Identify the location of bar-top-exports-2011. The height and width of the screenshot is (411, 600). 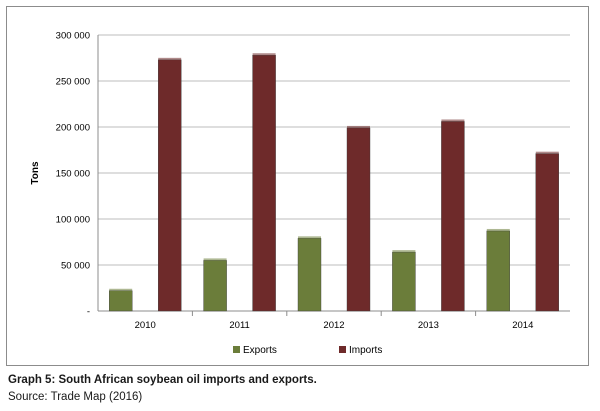
(215, 259).